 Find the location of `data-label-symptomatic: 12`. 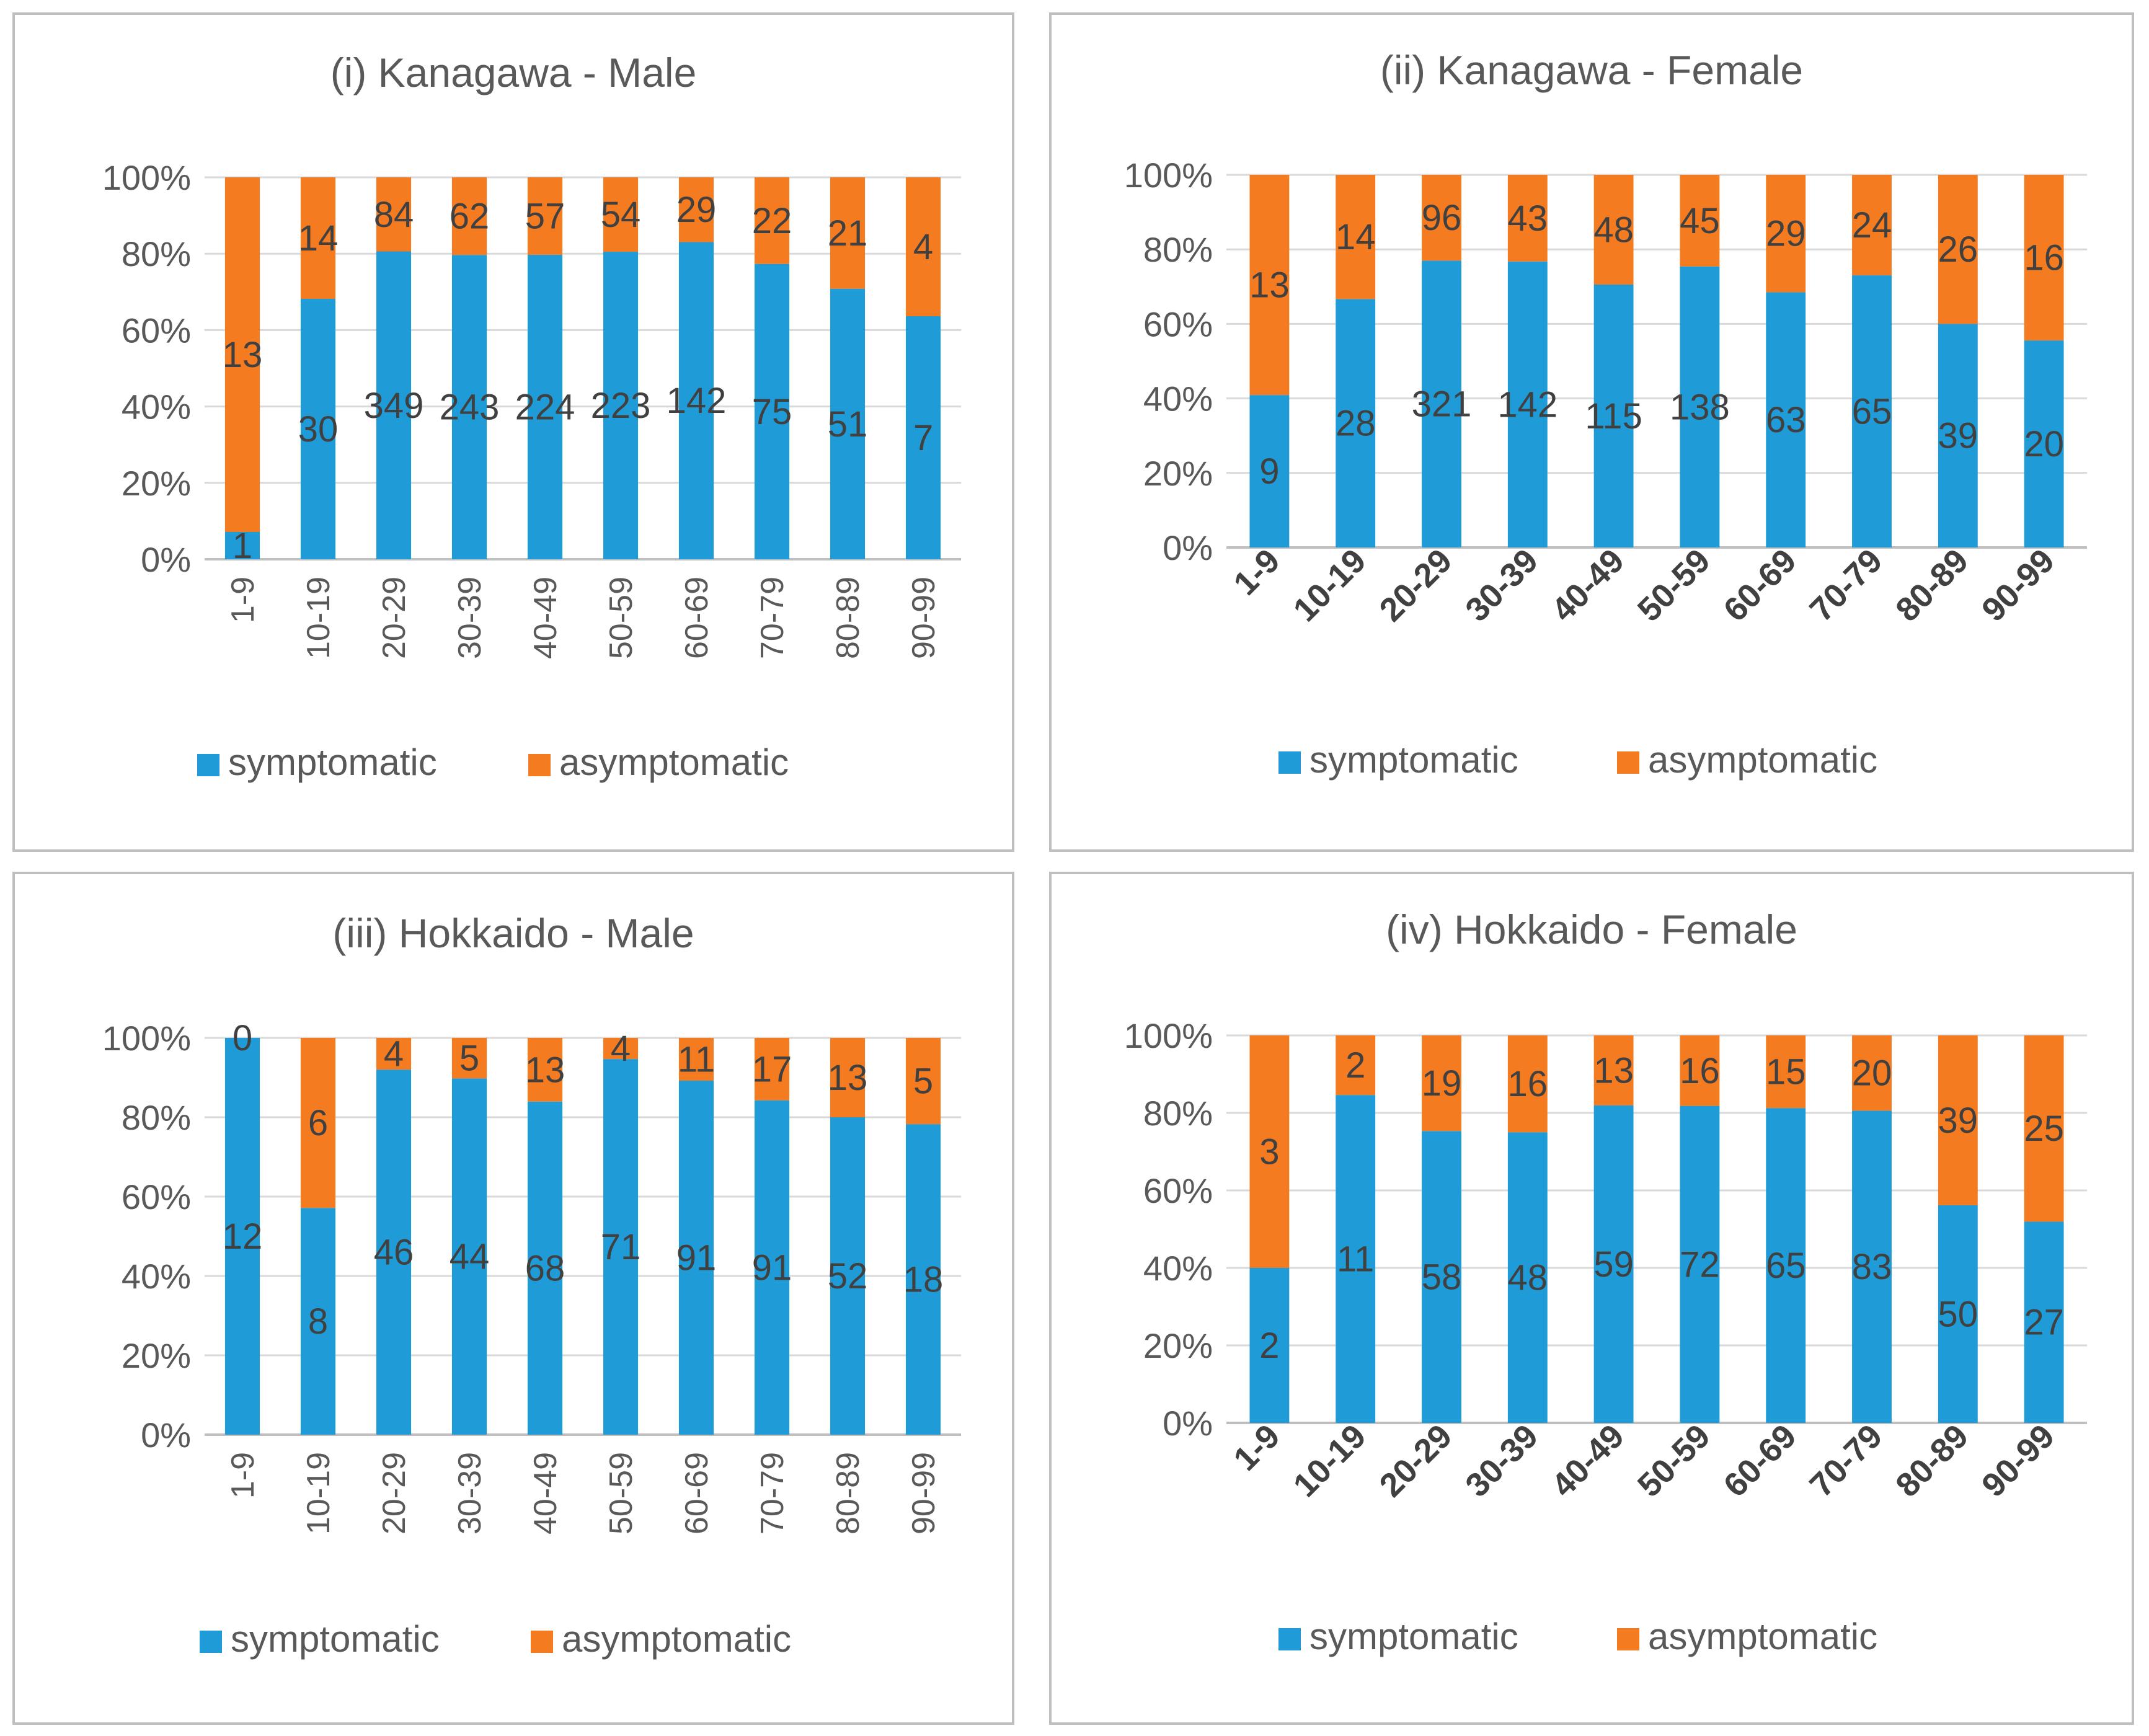

data-label-symptomatic: 12 is located at coordinates (243, 1236).